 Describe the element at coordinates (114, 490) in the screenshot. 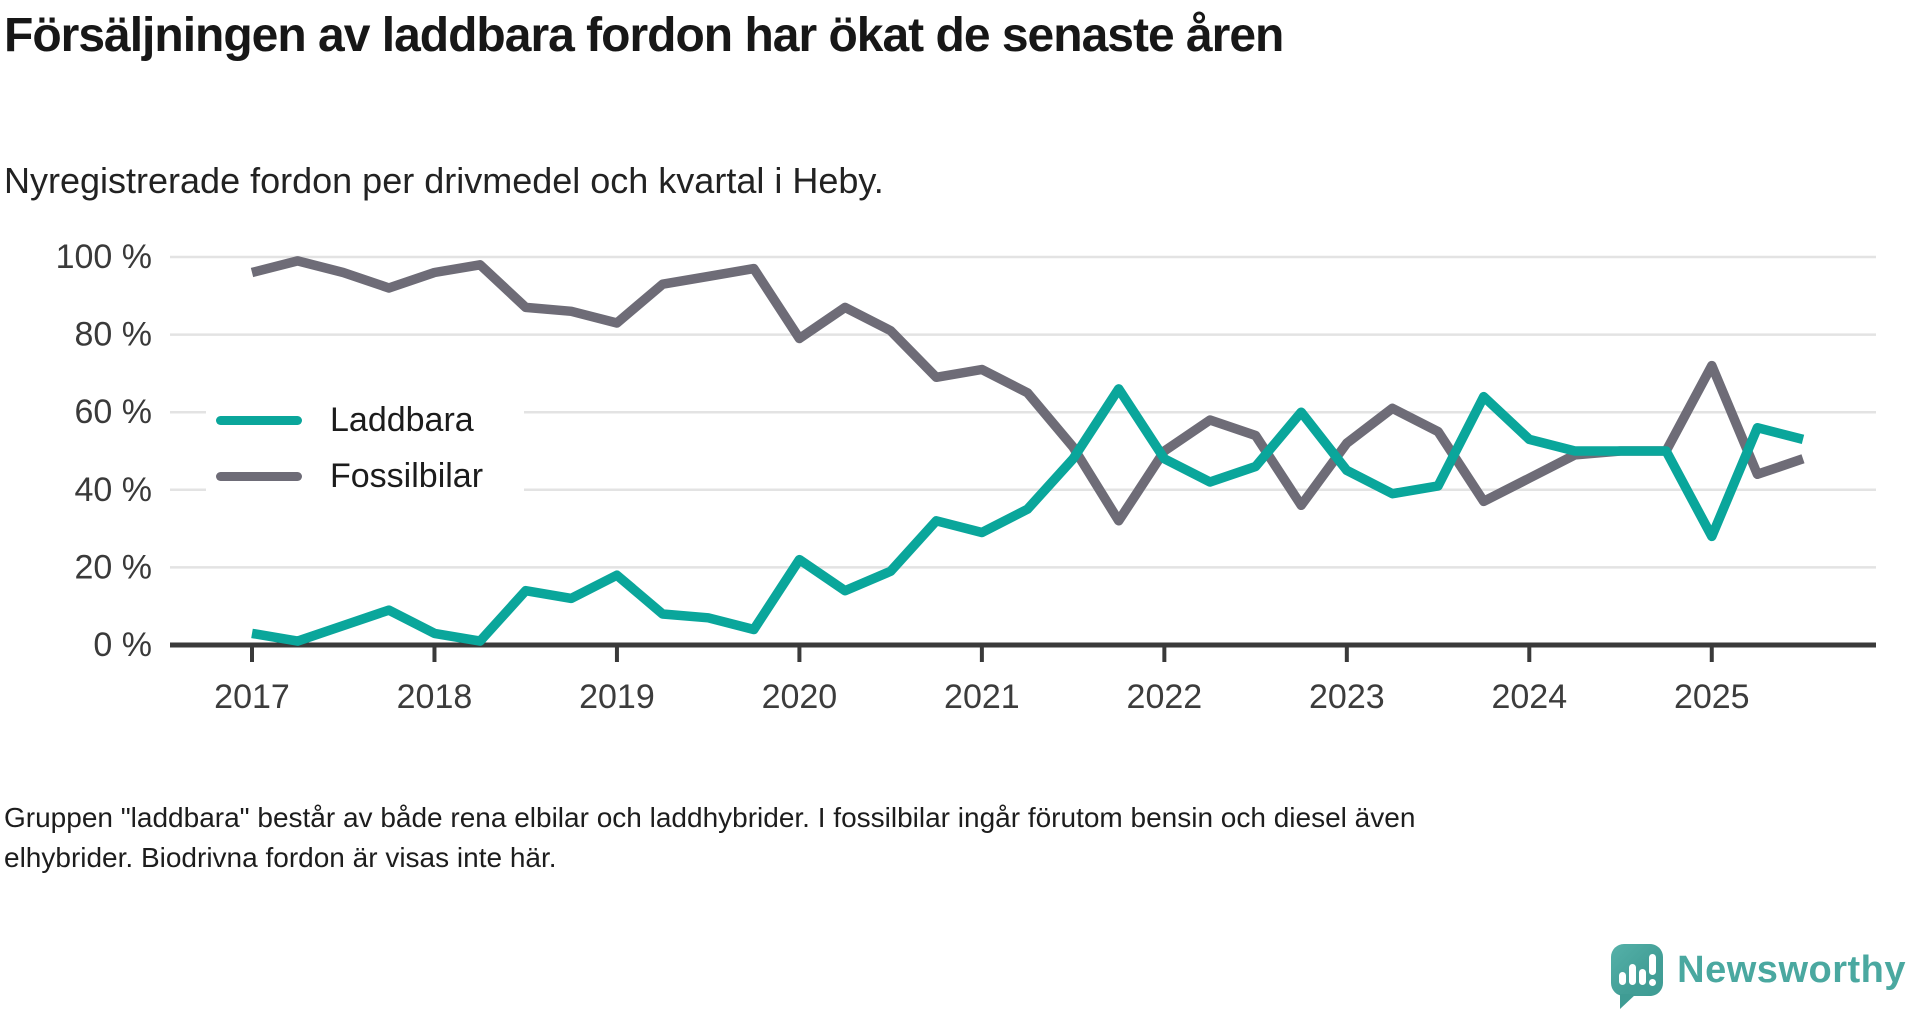

I see `y-axis-label-40: 40 %` at that location.